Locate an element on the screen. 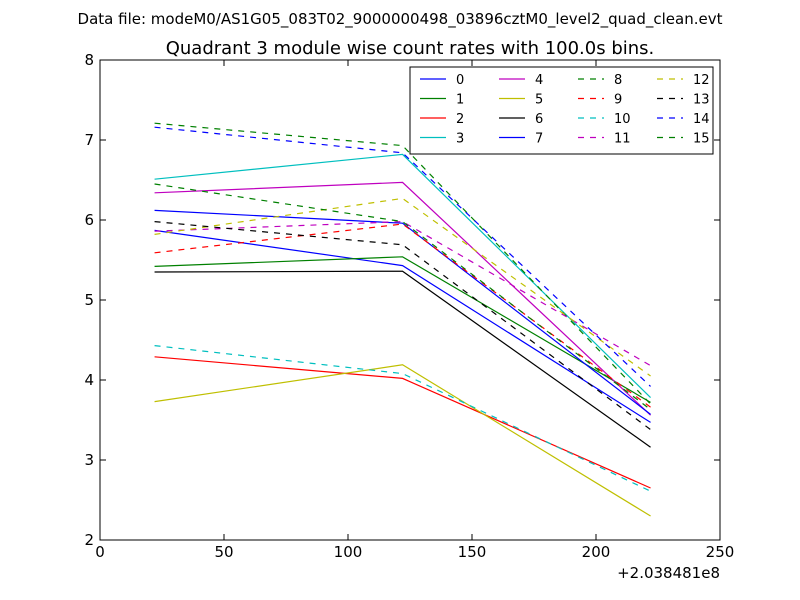  legend-label-0: 0 is located at coordinates (460, 80).